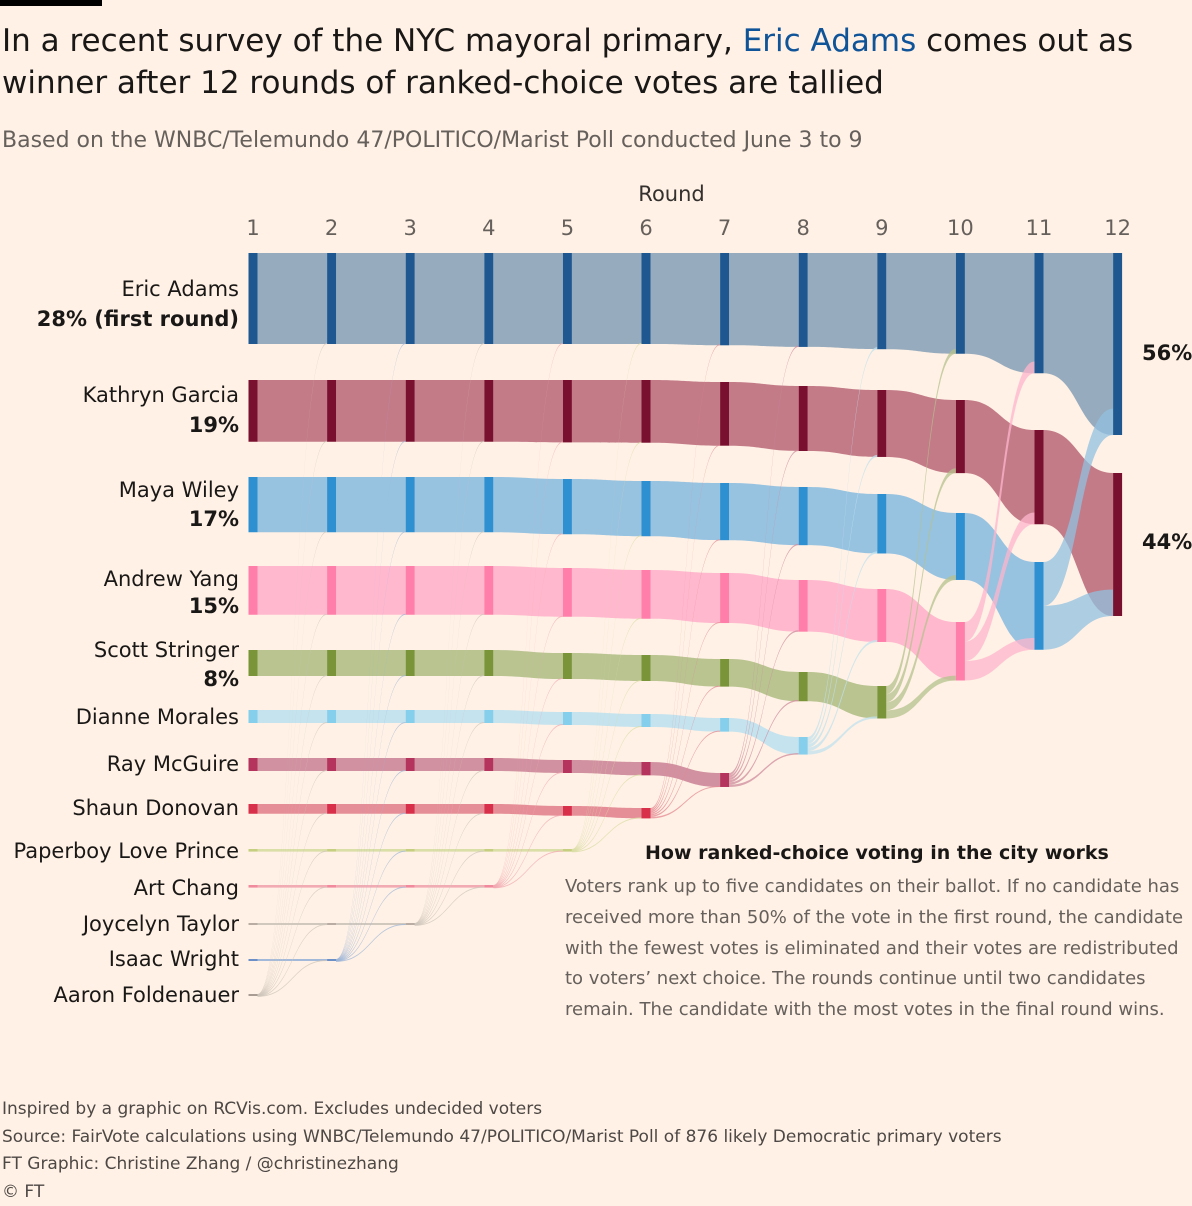 The width and height of the screenshot is (1192, 1206). Describe the element at coordinates (1167, 353) in the screenshot. I see `final-result-label: 56%` at that location.